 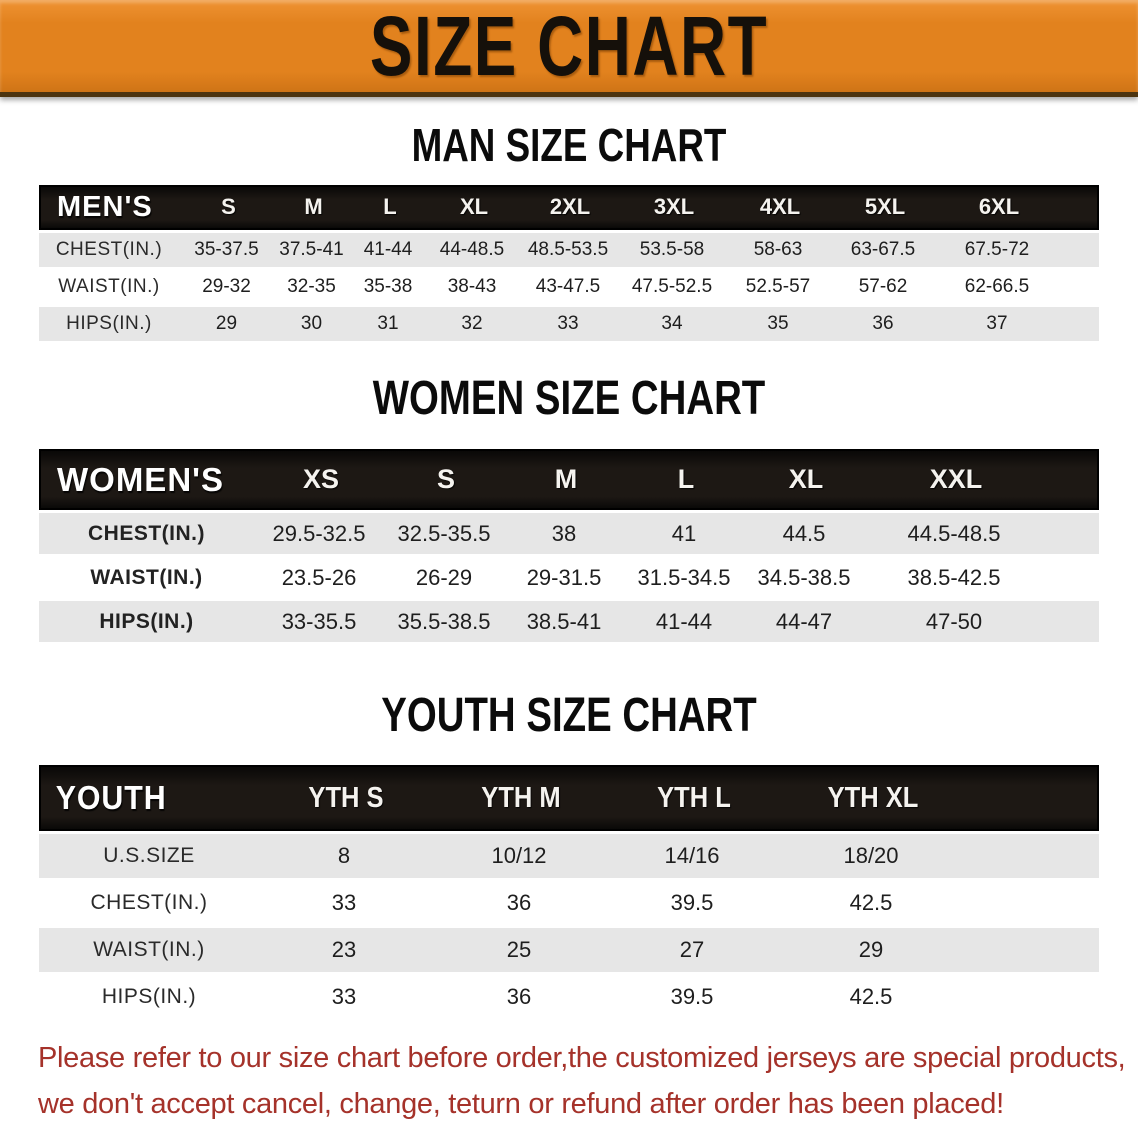 I want to click on womens-size-cell: 34.5-38.5, so click(x=804, y=577).